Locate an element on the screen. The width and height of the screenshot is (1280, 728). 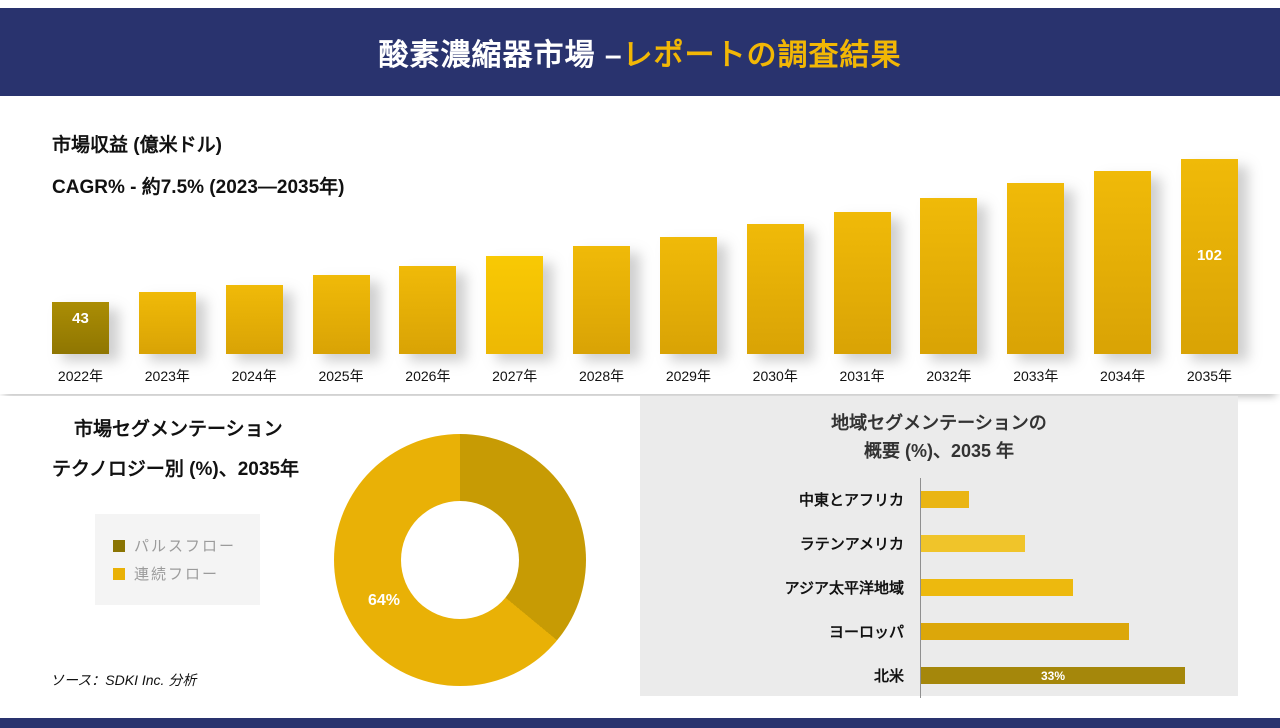
revenue-bar-column: 43 2022年 is located at coordinates (80, 344).